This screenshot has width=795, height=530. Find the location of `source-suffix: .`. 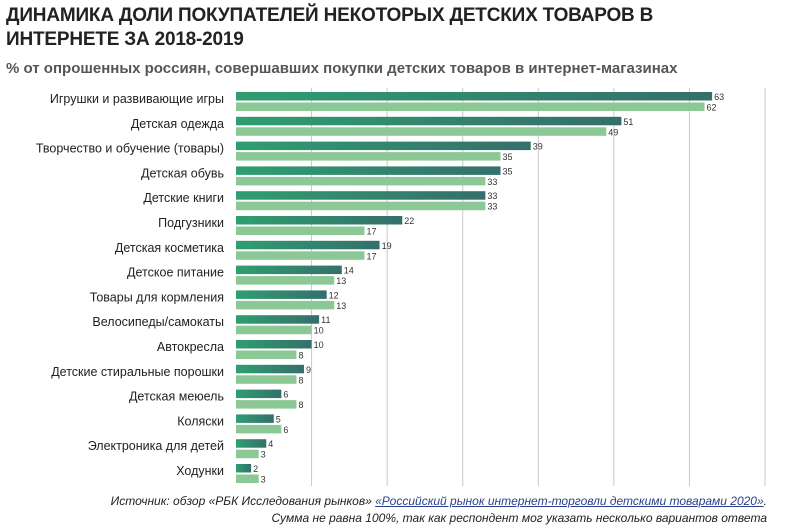

source-suffix: . is located at coordinates (765, 501).